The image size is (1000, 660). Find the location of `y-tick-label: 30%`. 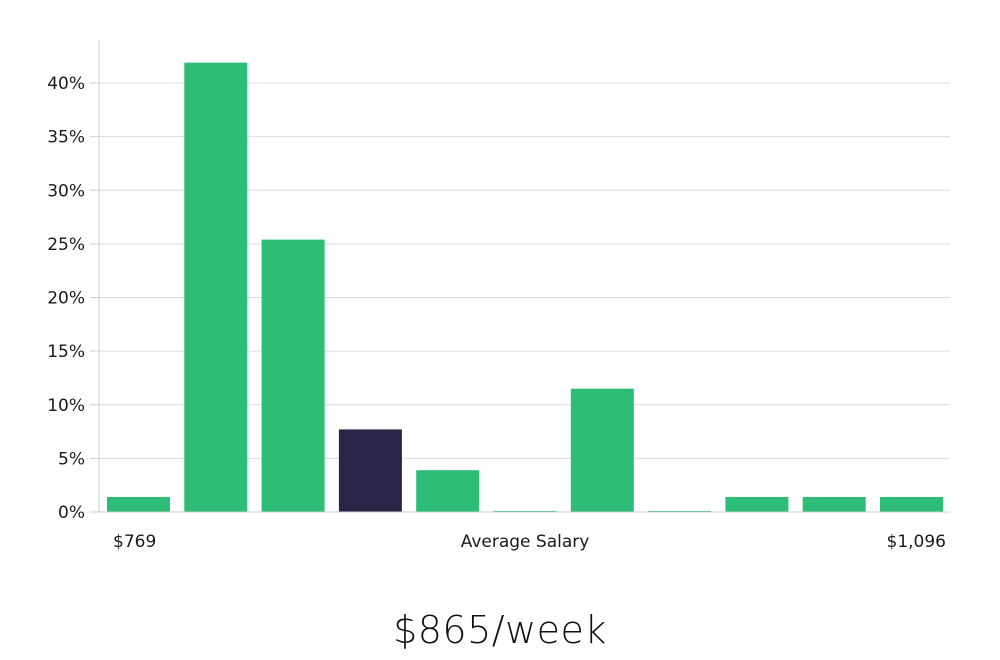

y-tick-label: 30% is located at coordinates (66, 191).